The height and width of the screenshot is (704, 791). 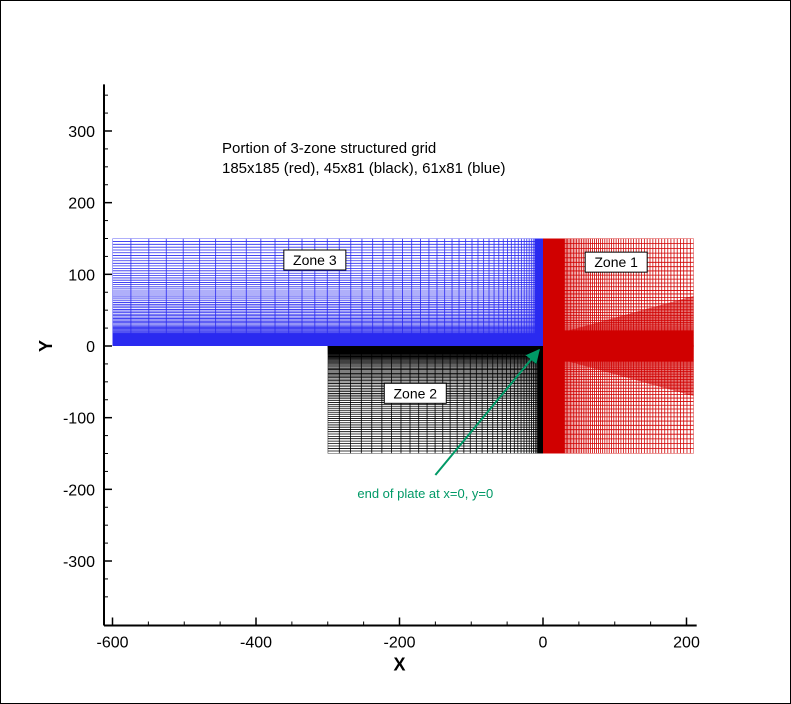 I want to click on zone-label: Zone 2, so click(x=415, y=393).